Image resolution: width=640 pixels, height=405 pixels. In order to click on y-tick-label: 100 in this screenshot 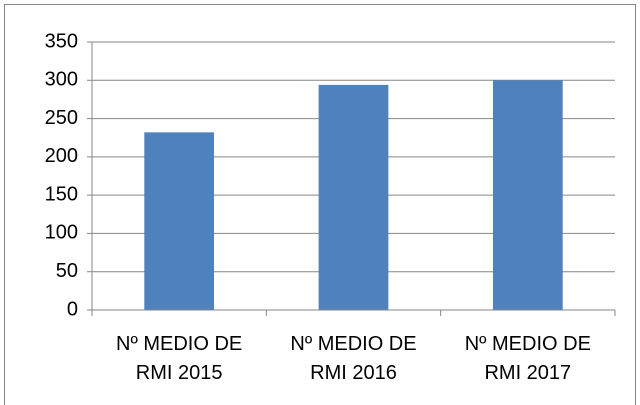, I will do `click(61, 233)`.